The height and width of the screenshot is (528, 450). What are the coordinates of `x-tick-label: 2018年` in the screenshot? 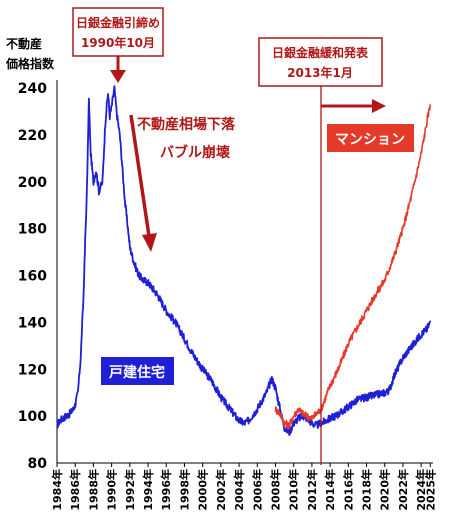 It's located at (367, 490).